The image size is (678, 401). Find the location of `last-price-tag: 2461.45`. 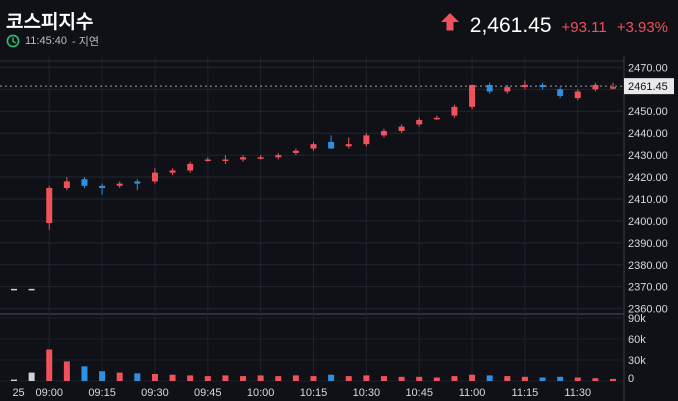

last-price-tag: 2461.45 is located at coordinates (649, 86).